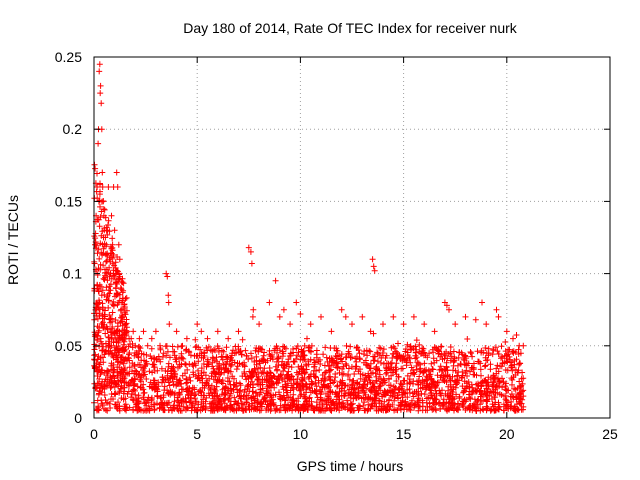 The image size is (640, 480). I want to click on y-tick-label: 0, so click(78, 418).